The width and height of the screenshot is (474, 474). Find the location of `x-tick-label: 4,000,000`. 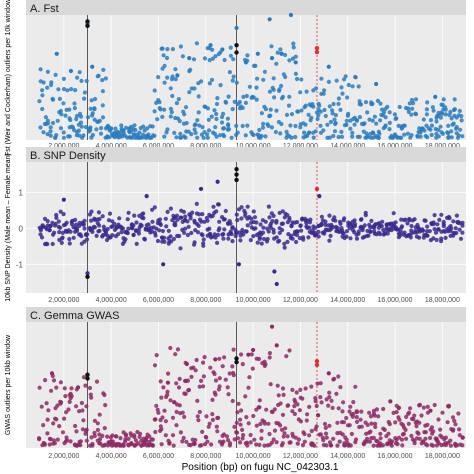

x-tick-label: 4,000,000 is located at coordinates (111, 300).